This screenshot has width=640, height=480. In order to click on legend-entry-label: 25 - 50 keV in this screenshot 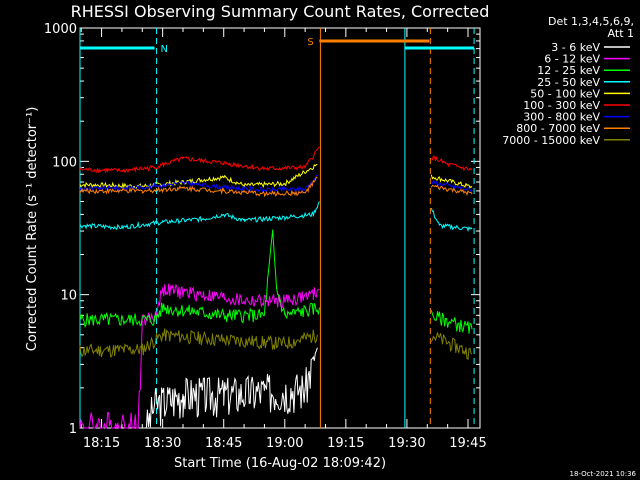, I will do `click(568, 82)`.